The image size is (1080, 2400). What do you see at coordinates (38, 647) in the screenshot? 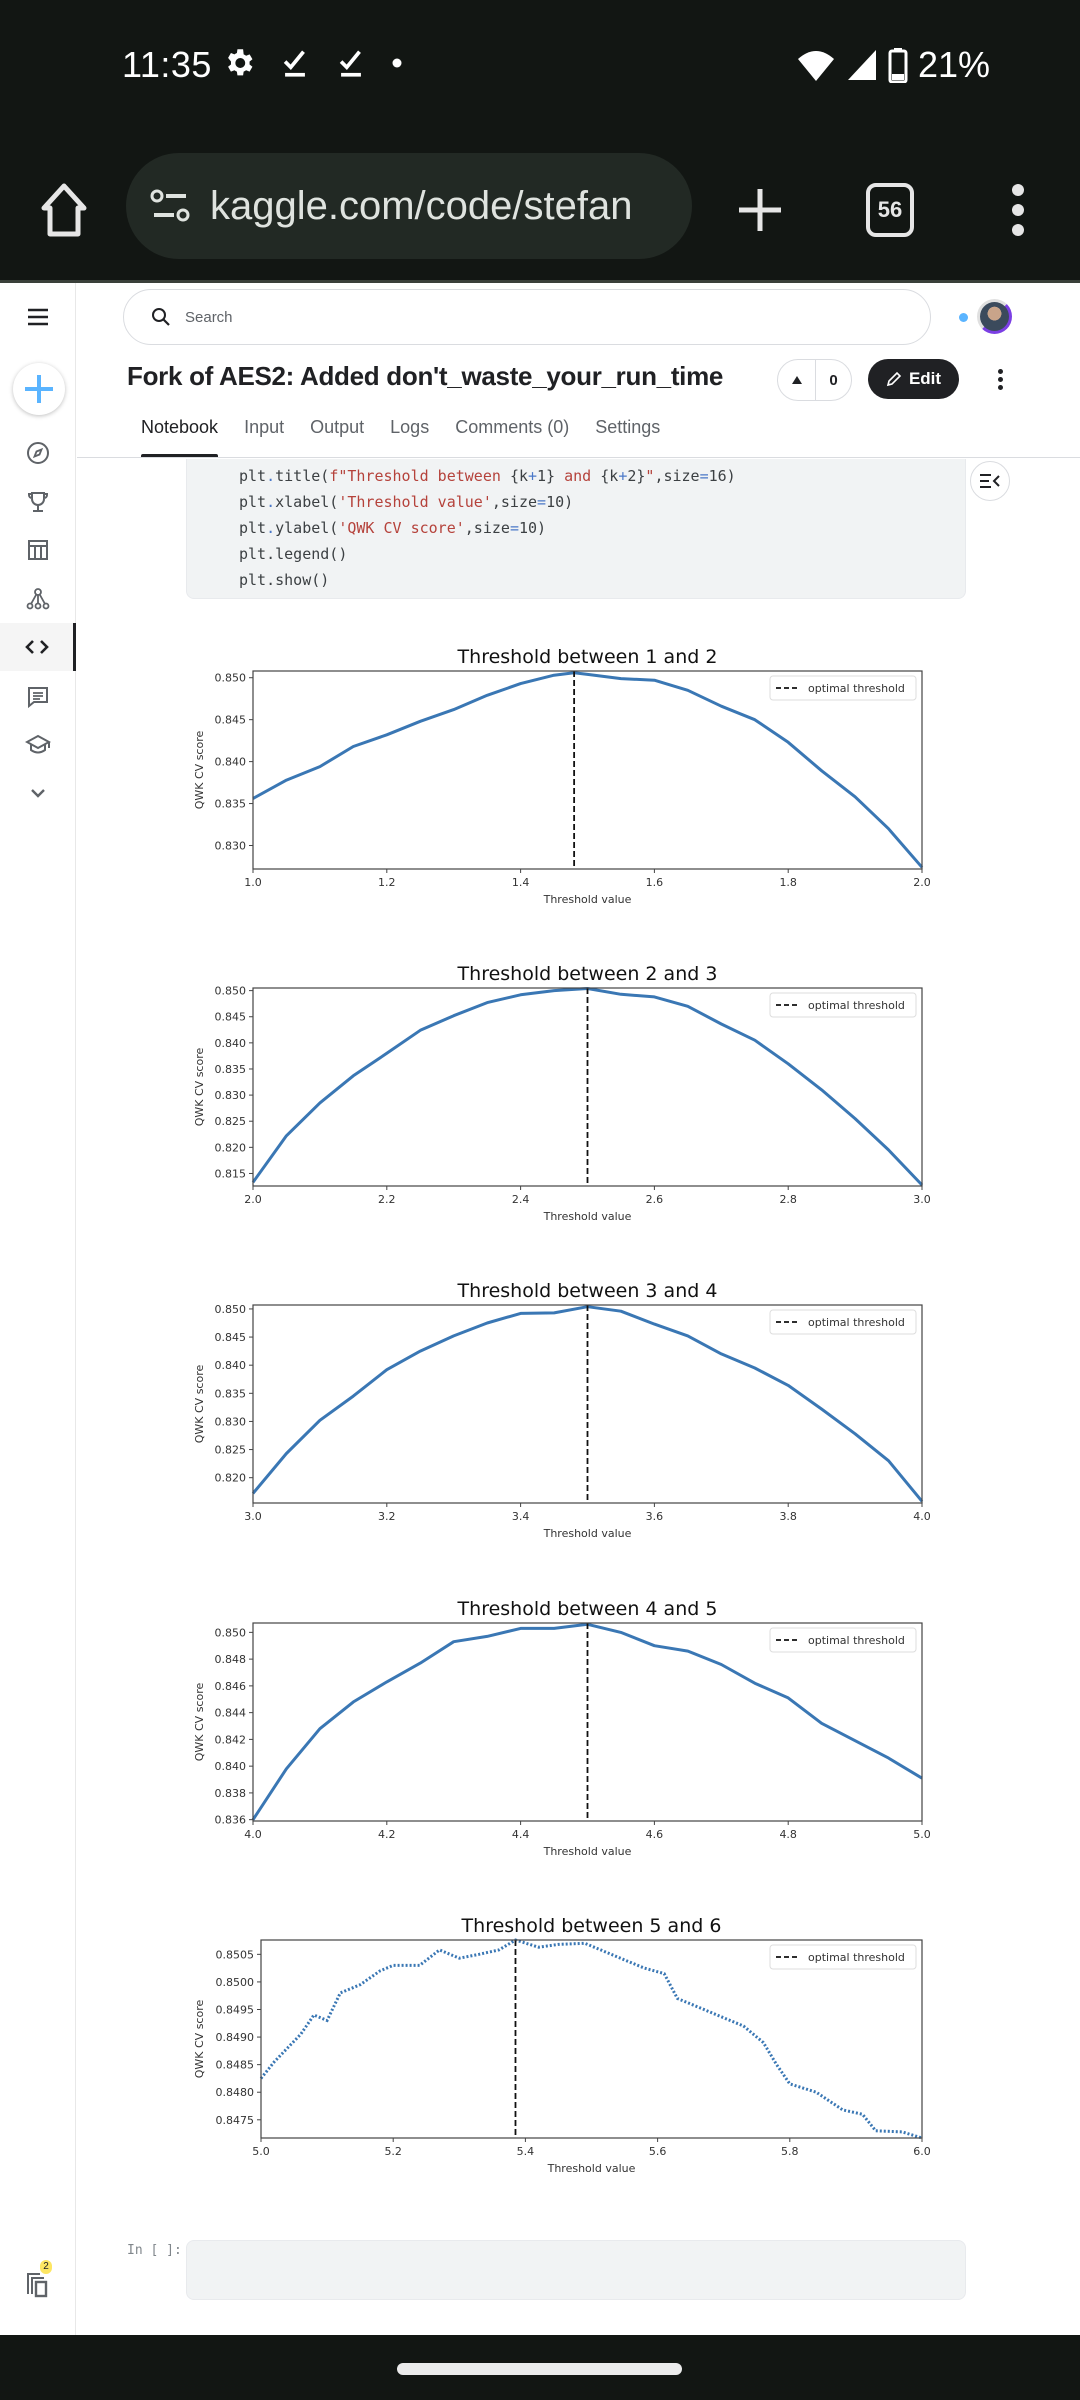
I see `sidebar-item-code` at bounding box center [38, 647].